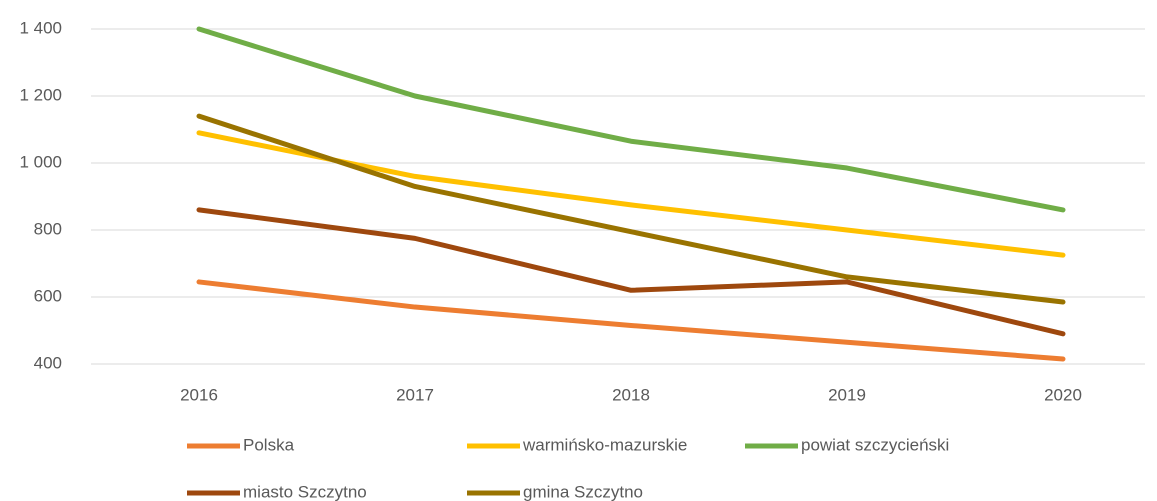 This screenshot has width=1157, height=501. I want to click on y-tick-label: 1 400, so click(40, 27).